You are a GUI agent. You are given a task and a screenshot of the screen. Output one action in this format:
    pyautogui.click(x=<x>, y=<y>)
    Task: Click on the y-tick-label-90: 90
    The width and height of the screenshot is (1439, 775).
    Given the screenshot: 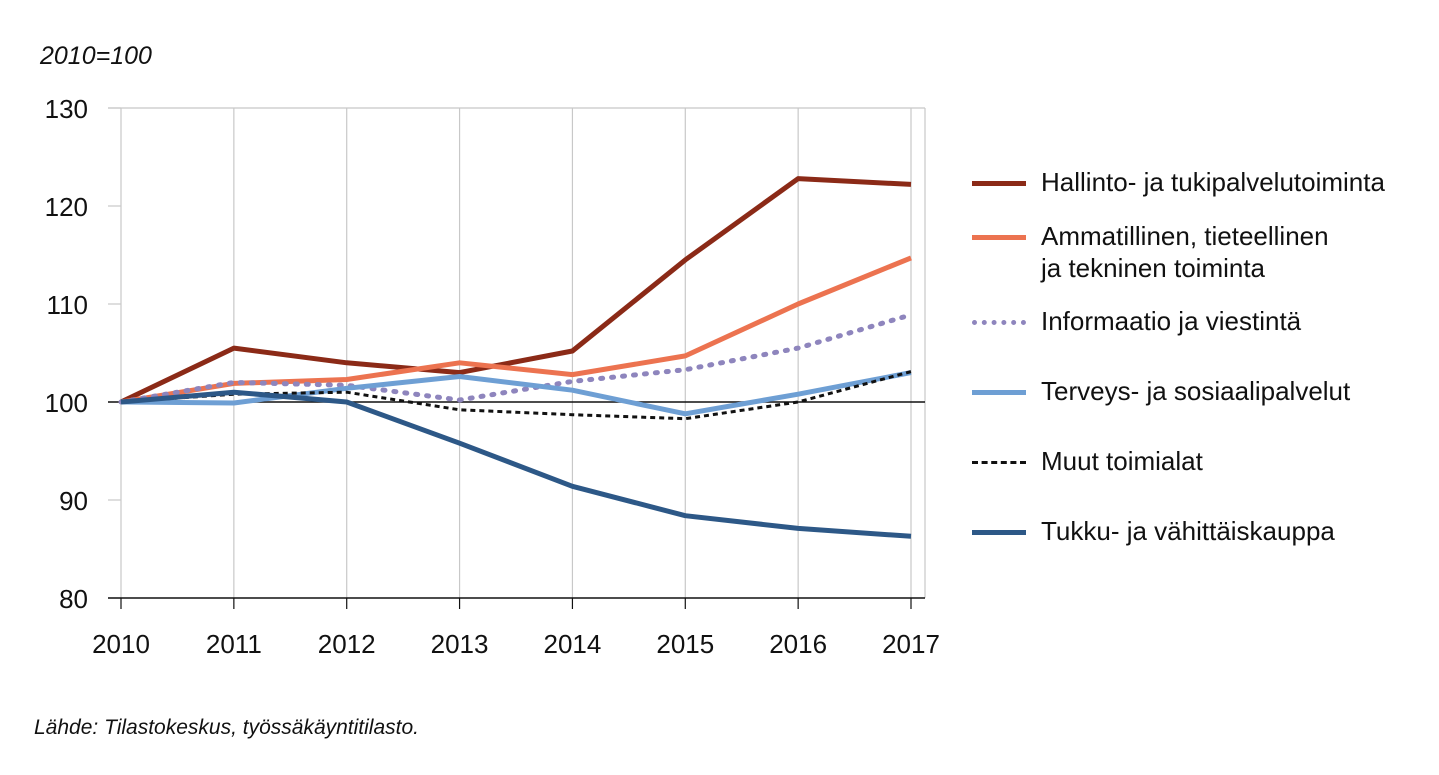 What is the action you would take?
    pyautogui.click(x=73, y=501)
    